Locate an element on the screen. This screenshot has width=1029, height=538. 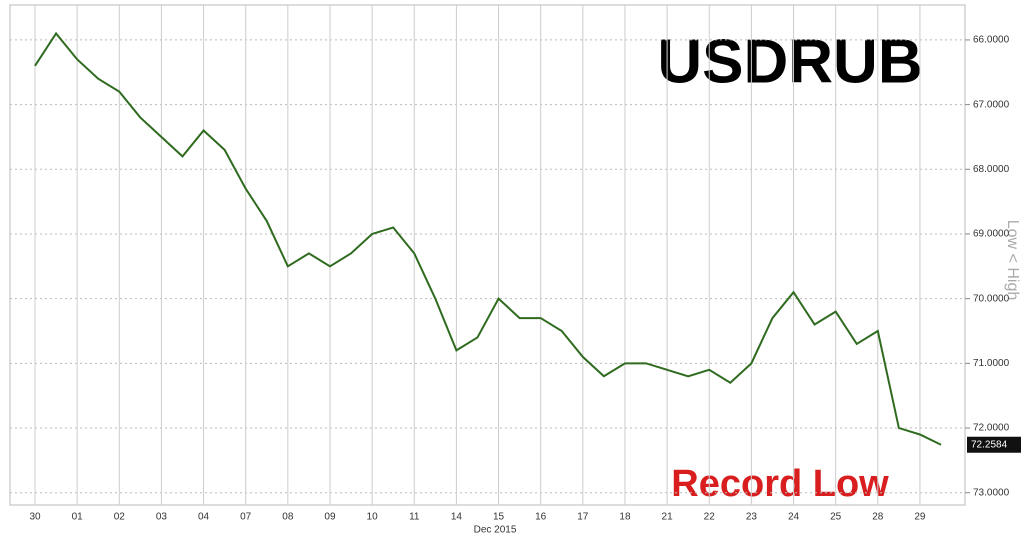
y-tick-label: 71.0000 is located at coordinates (991, 363).